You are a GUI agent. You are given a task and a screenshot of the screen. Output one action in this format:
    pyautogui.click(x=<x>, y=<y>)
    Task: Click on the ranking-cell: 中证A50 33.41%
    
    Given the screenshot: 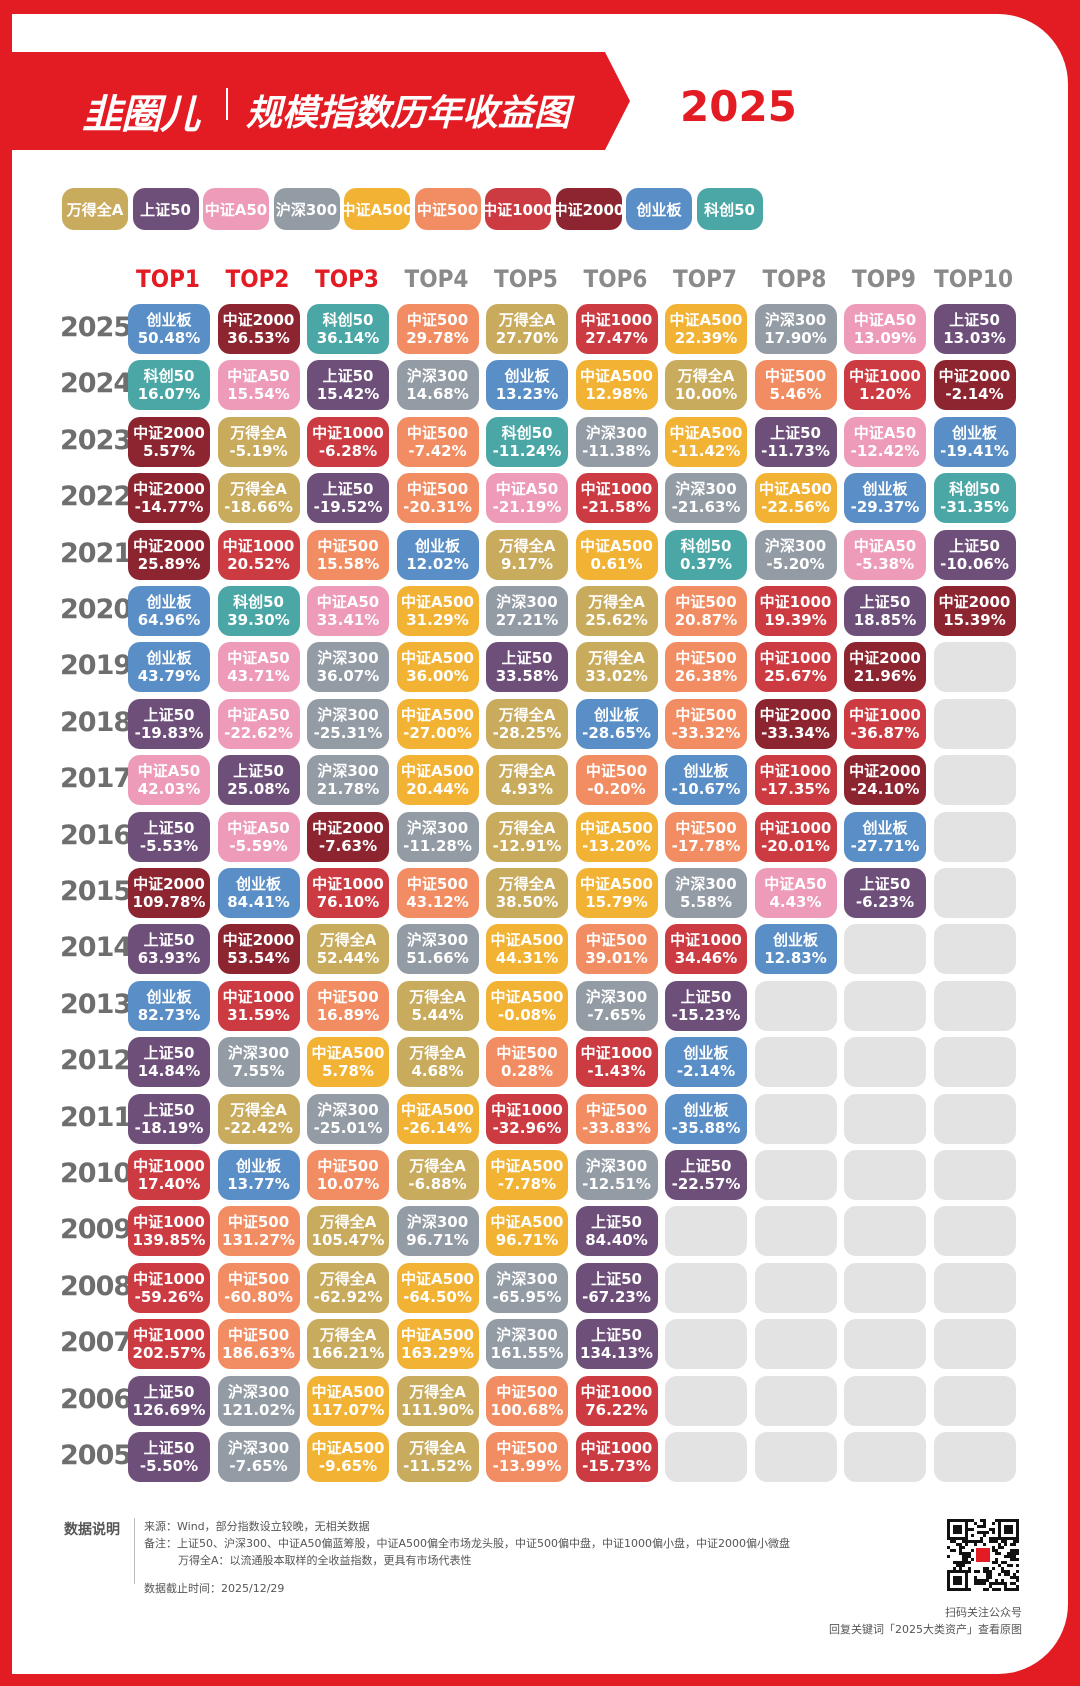 What is the action you would take?
    pyautogui.click(x=348, y=611)
    